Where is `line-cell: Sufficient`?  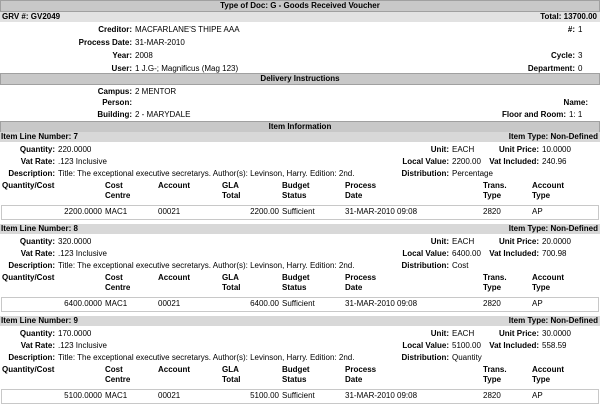
line-cell: Sufficient is located at coordinates (298, 211).